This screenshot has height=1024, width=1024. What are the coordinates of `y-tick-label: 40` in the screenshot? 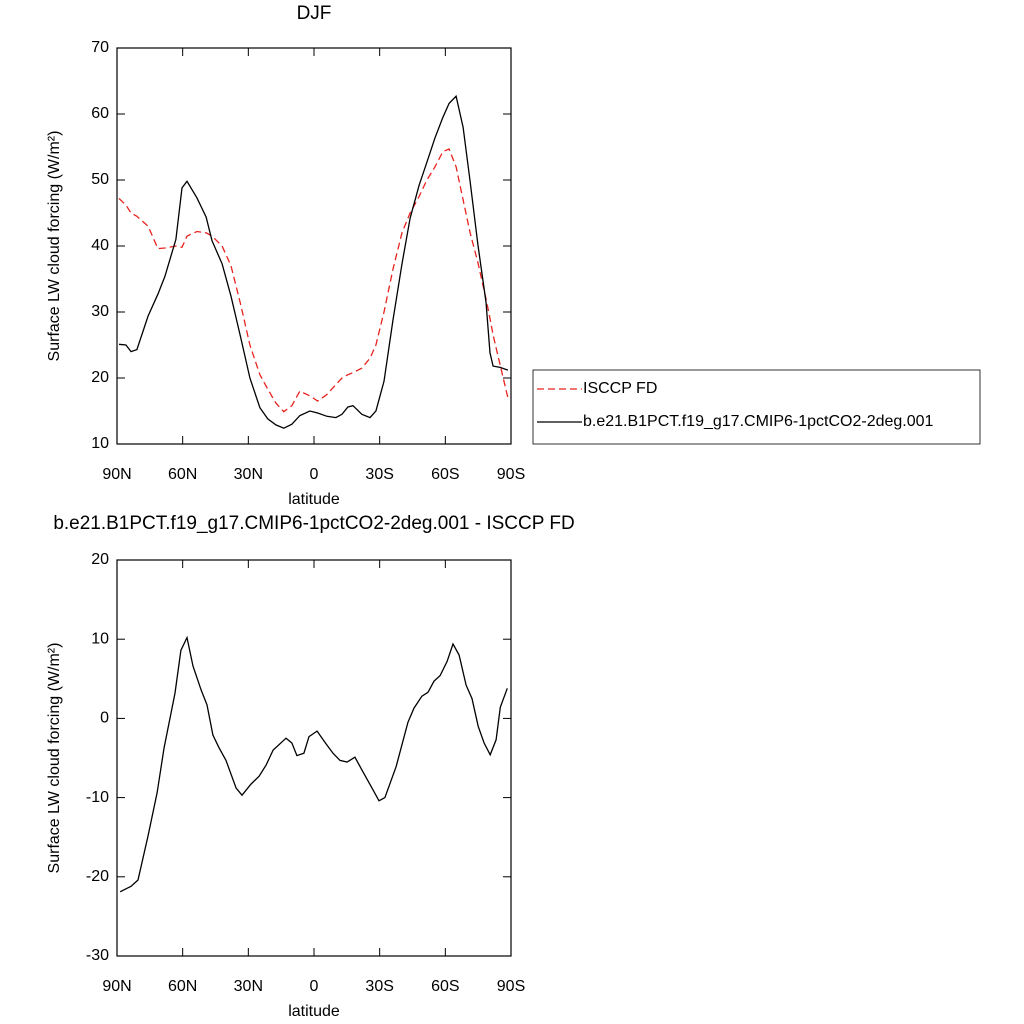 It's located at (100, 245).